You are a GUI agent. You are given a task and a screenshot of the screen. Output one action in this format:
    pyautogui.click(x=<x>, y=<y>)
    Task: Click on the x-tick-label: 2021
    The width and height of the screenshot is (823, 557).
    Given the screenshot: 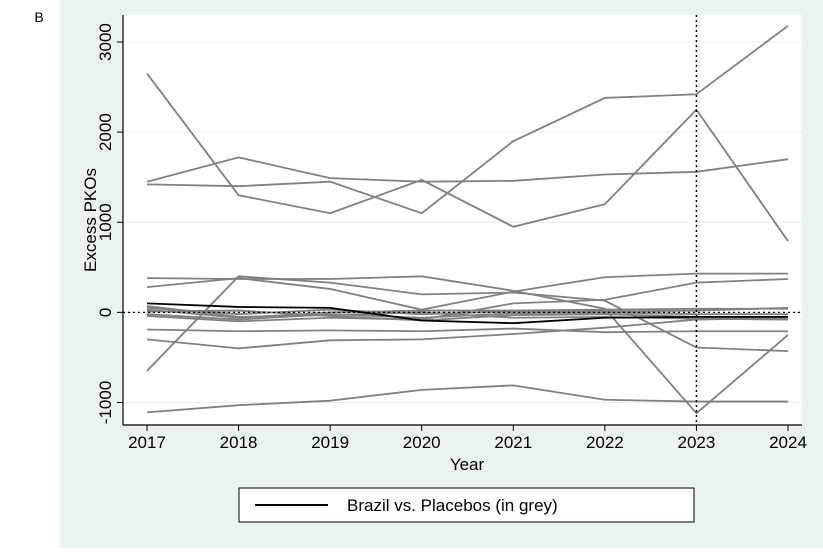 What is the action you would take?
    pyautogui.click(x=513, y=442)
    